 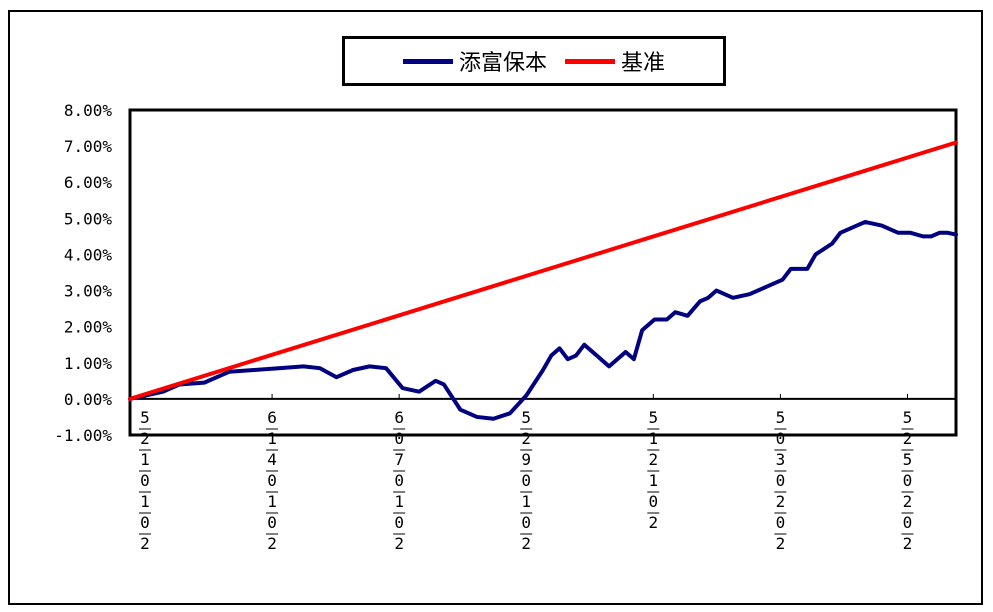 I want to click on y-tick-label: 1.00%, so click(x=88, y=363).